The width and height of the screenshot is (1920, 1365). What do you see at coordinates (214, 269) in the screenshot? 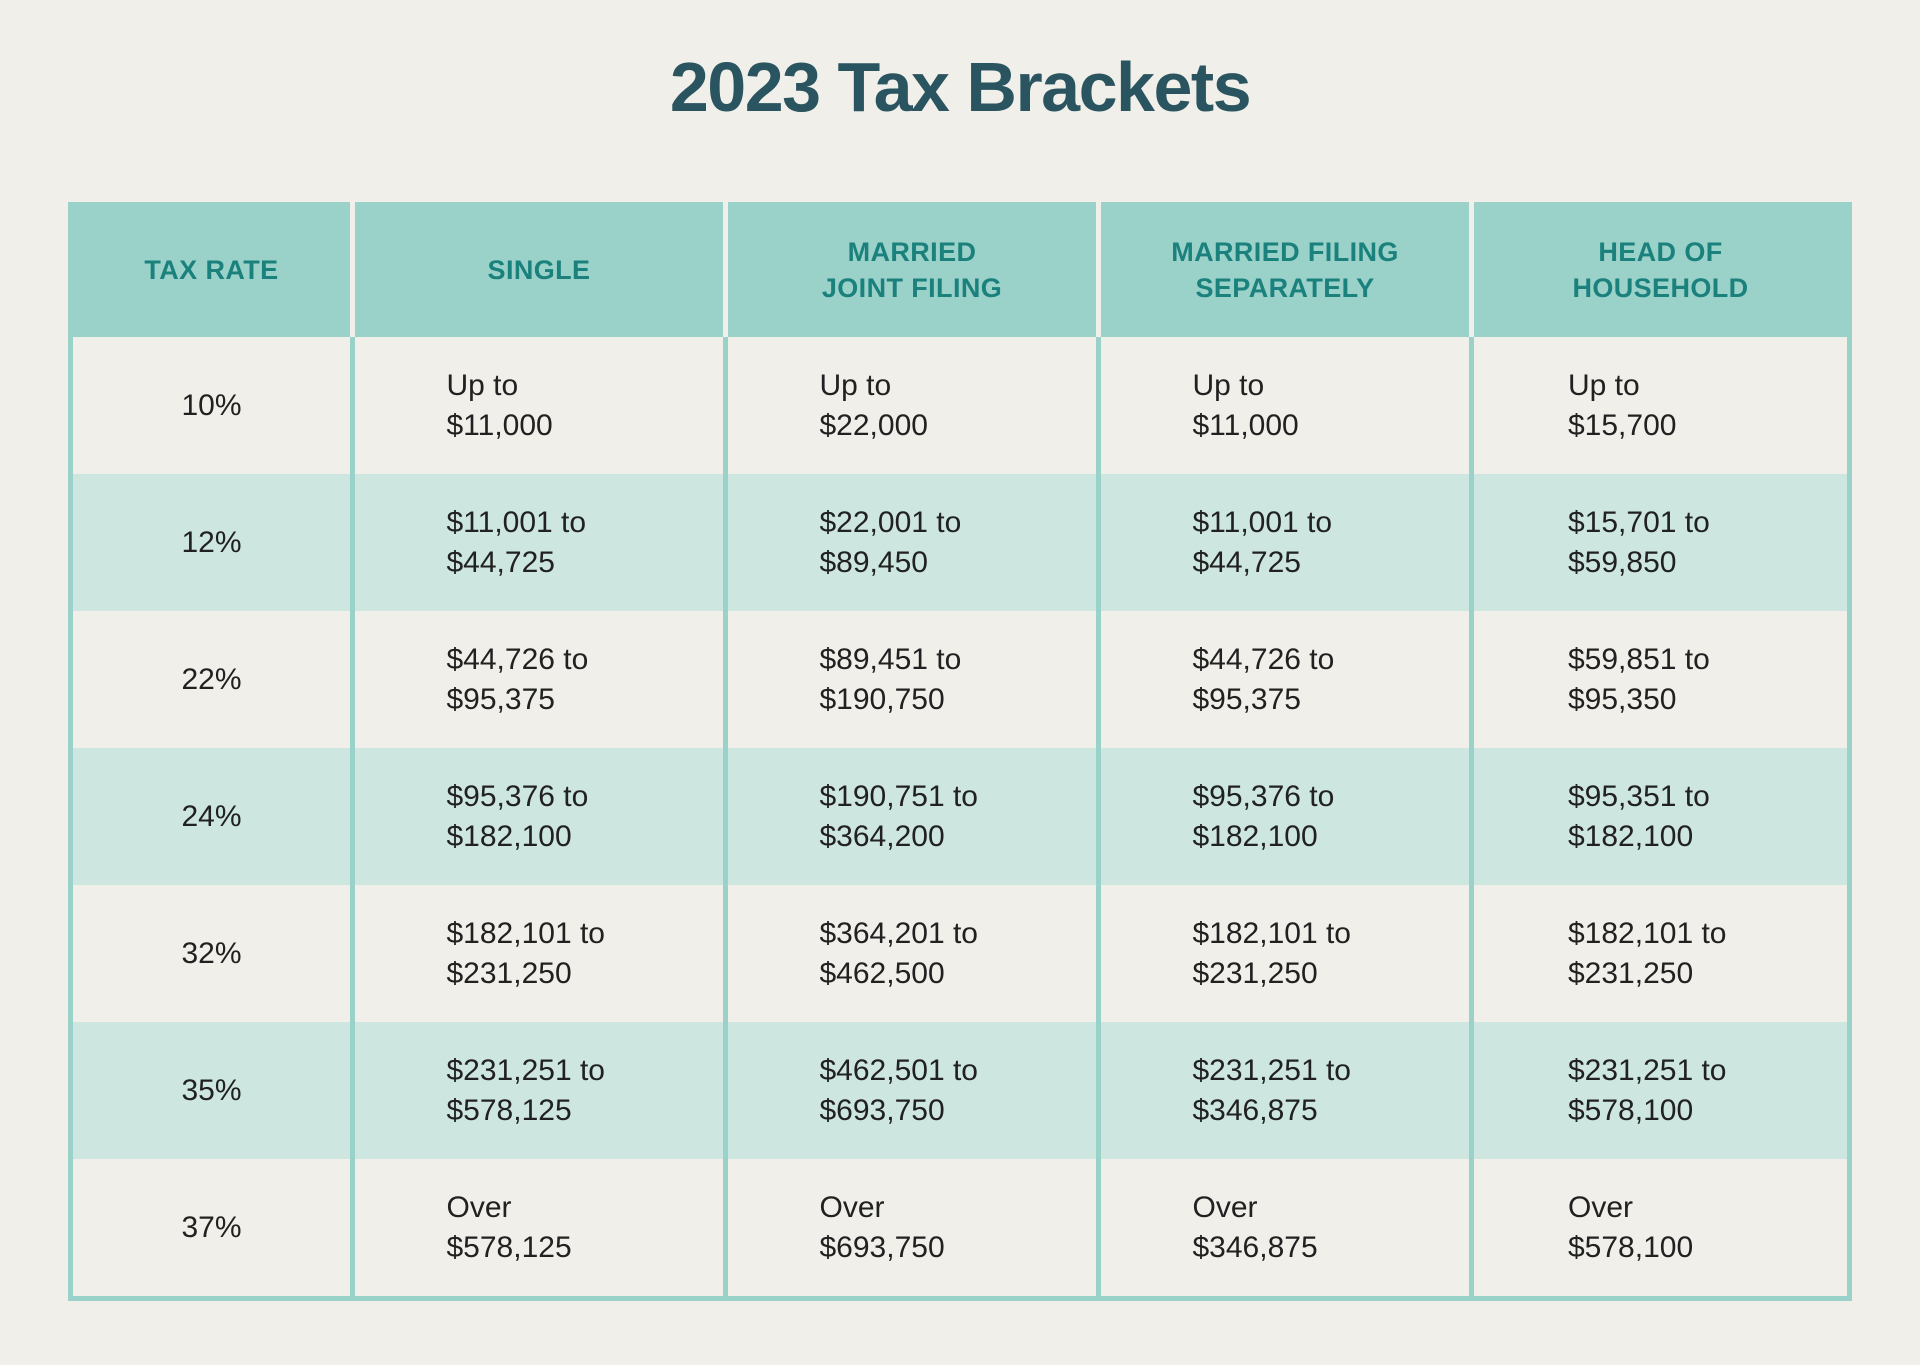
I see `column-header-tax-rate: TAX RATE` at bounding box center [214, 269].